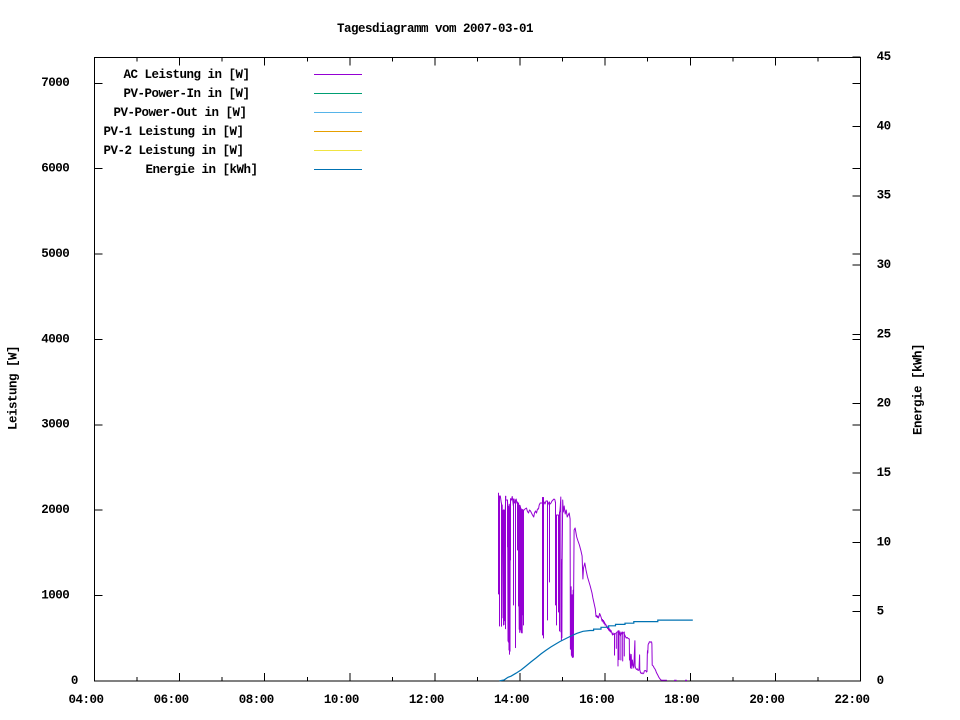  What do you see at coordinates (187, 94) in the screenshot?
I see `svg-text: PV-Power-In in [W]` at bounding box center [187, 94].